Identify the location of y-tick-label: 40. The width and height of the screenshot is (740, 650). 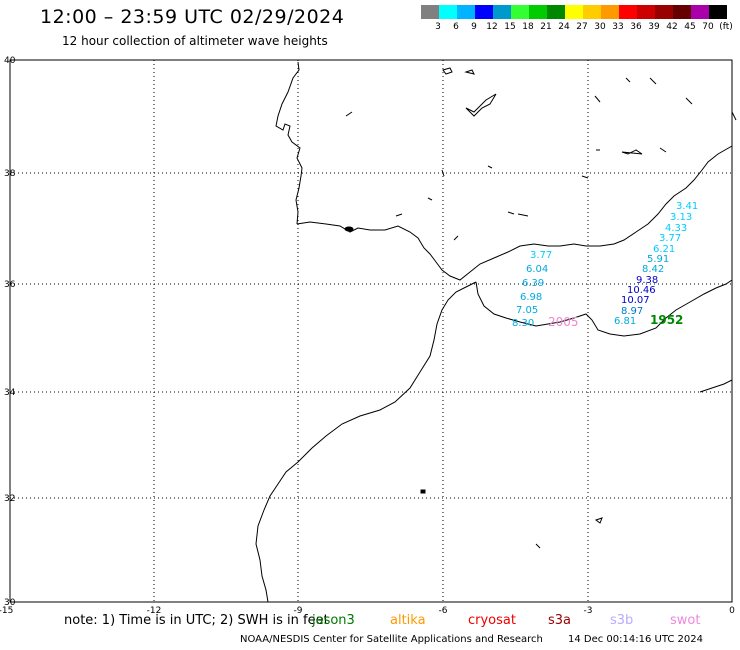
(10, 61).